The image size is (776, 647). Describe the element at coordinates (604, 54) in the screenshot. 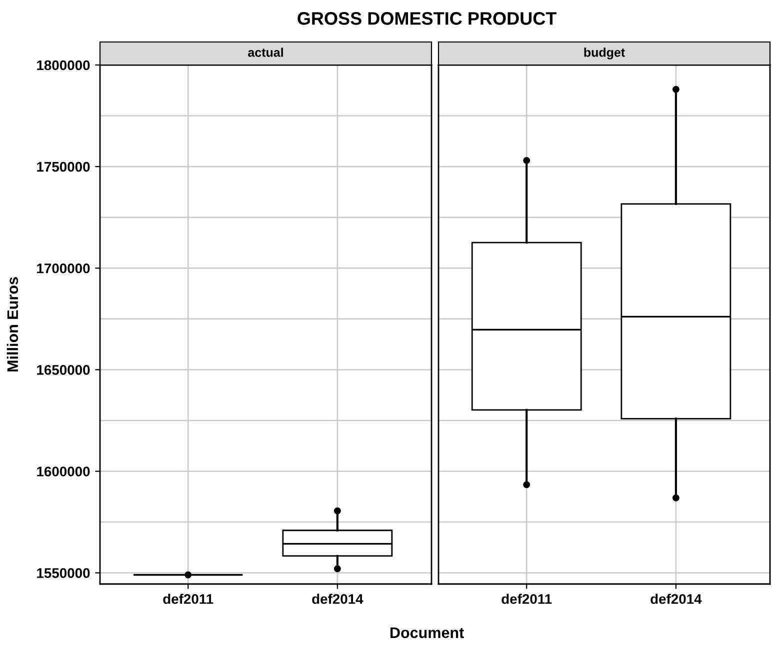

I see `chart-subtitle: budget` at that location.